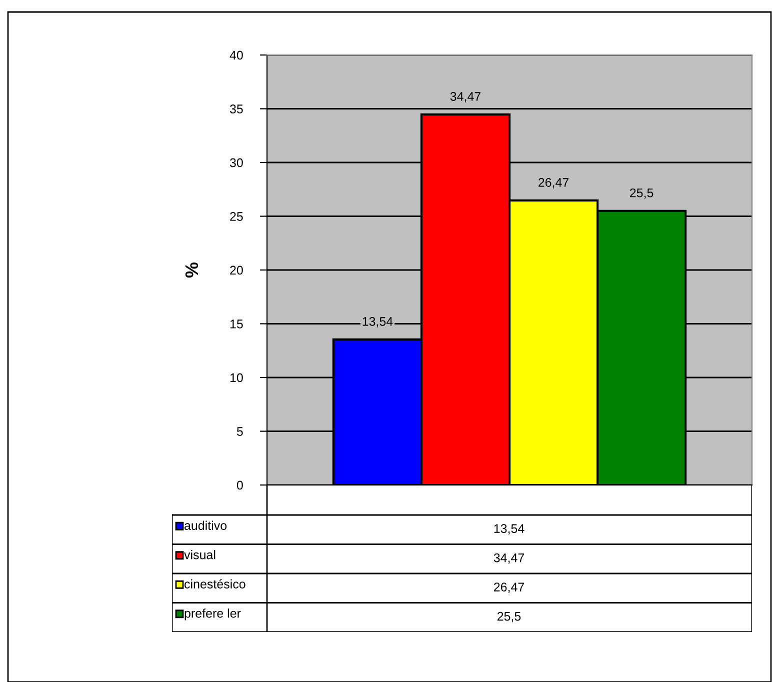 Image resolution: width=772 pixels, height=682 pixels. What do you see at coordinates (239, 431) in the screenshot?
I see `y-tick-label: 5` at bounding box center [239, 431].